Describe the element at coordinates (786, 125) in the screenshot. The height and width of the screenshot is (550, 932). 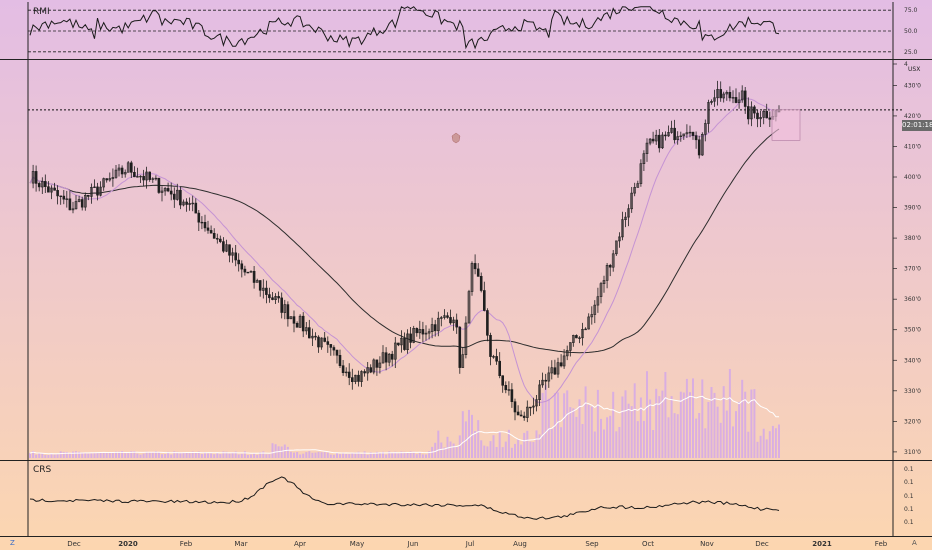
I see `drawn-rectangle` at that location.